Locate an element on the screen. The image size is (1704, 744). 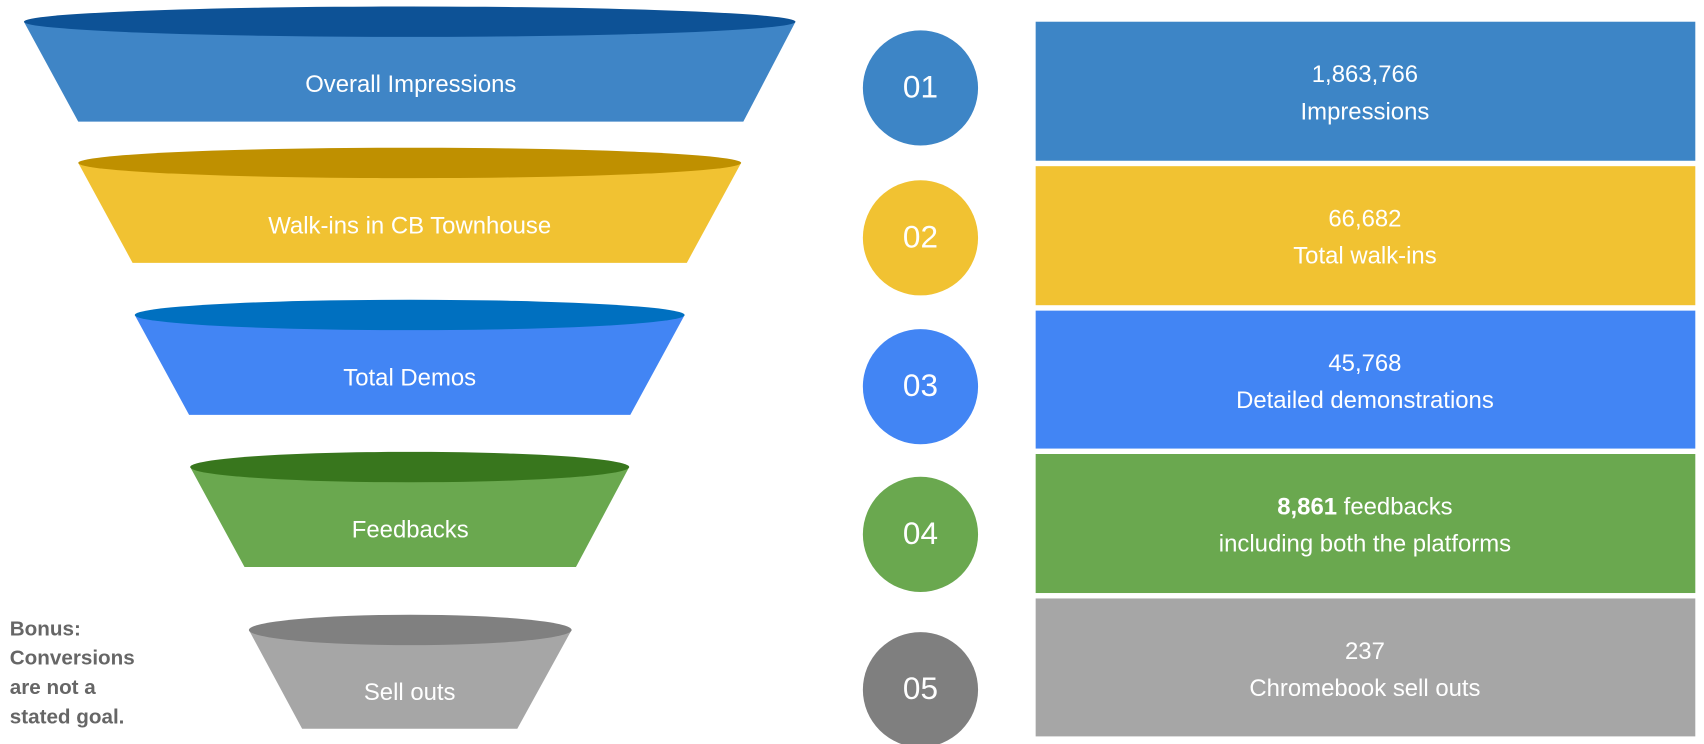
metric-value: 8,861 is located at coordinates (1307, 507).